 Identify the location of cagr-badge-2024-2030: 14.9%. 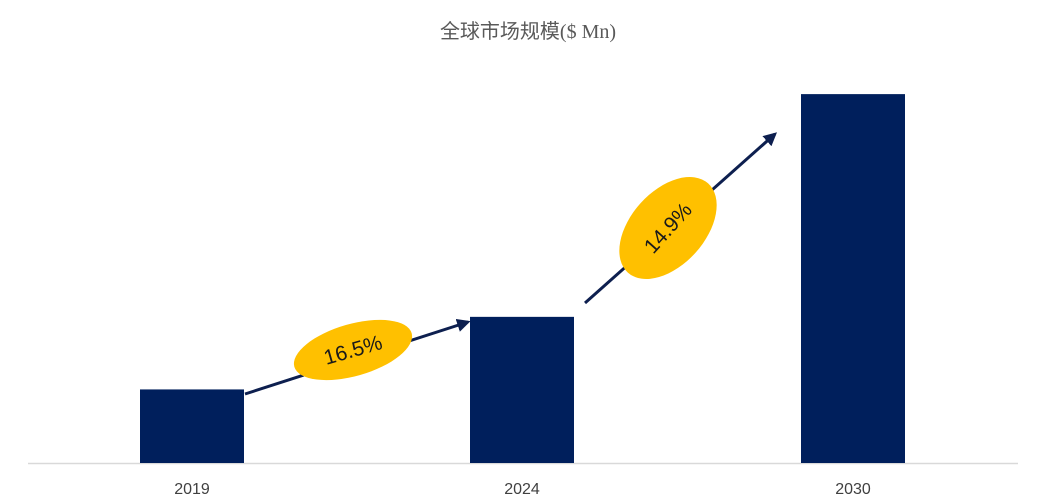
(668, 228).